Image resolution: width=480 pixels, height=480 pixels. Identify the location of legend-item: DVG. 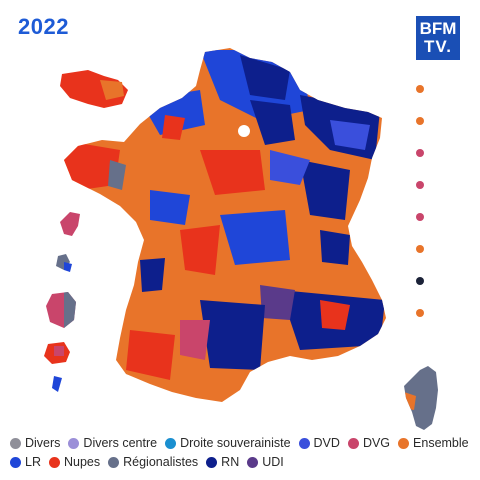
(369, 443).